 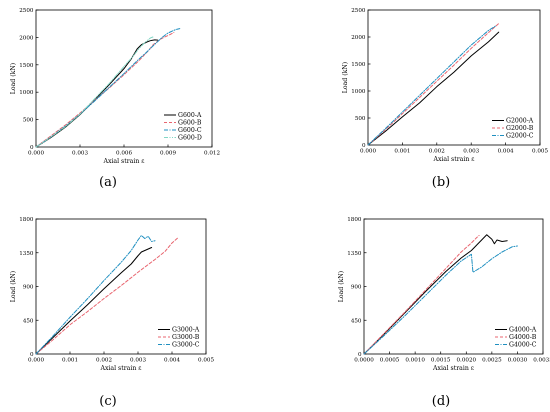 What do you see at coordinates (108, 182) in the screenshot?
I see `panel-caption: (a)` at bounding box center [108, 182].